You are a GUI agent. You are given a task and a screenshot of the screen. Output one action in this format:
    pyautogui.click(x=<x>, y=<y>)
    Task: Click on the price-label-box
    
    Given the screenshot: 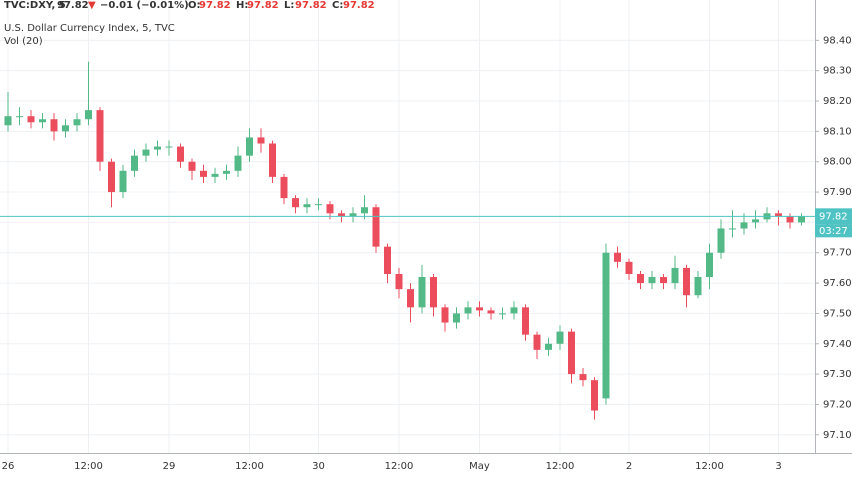 What is the action you would take?
    pyautogui.click(x=833, y=216)
    